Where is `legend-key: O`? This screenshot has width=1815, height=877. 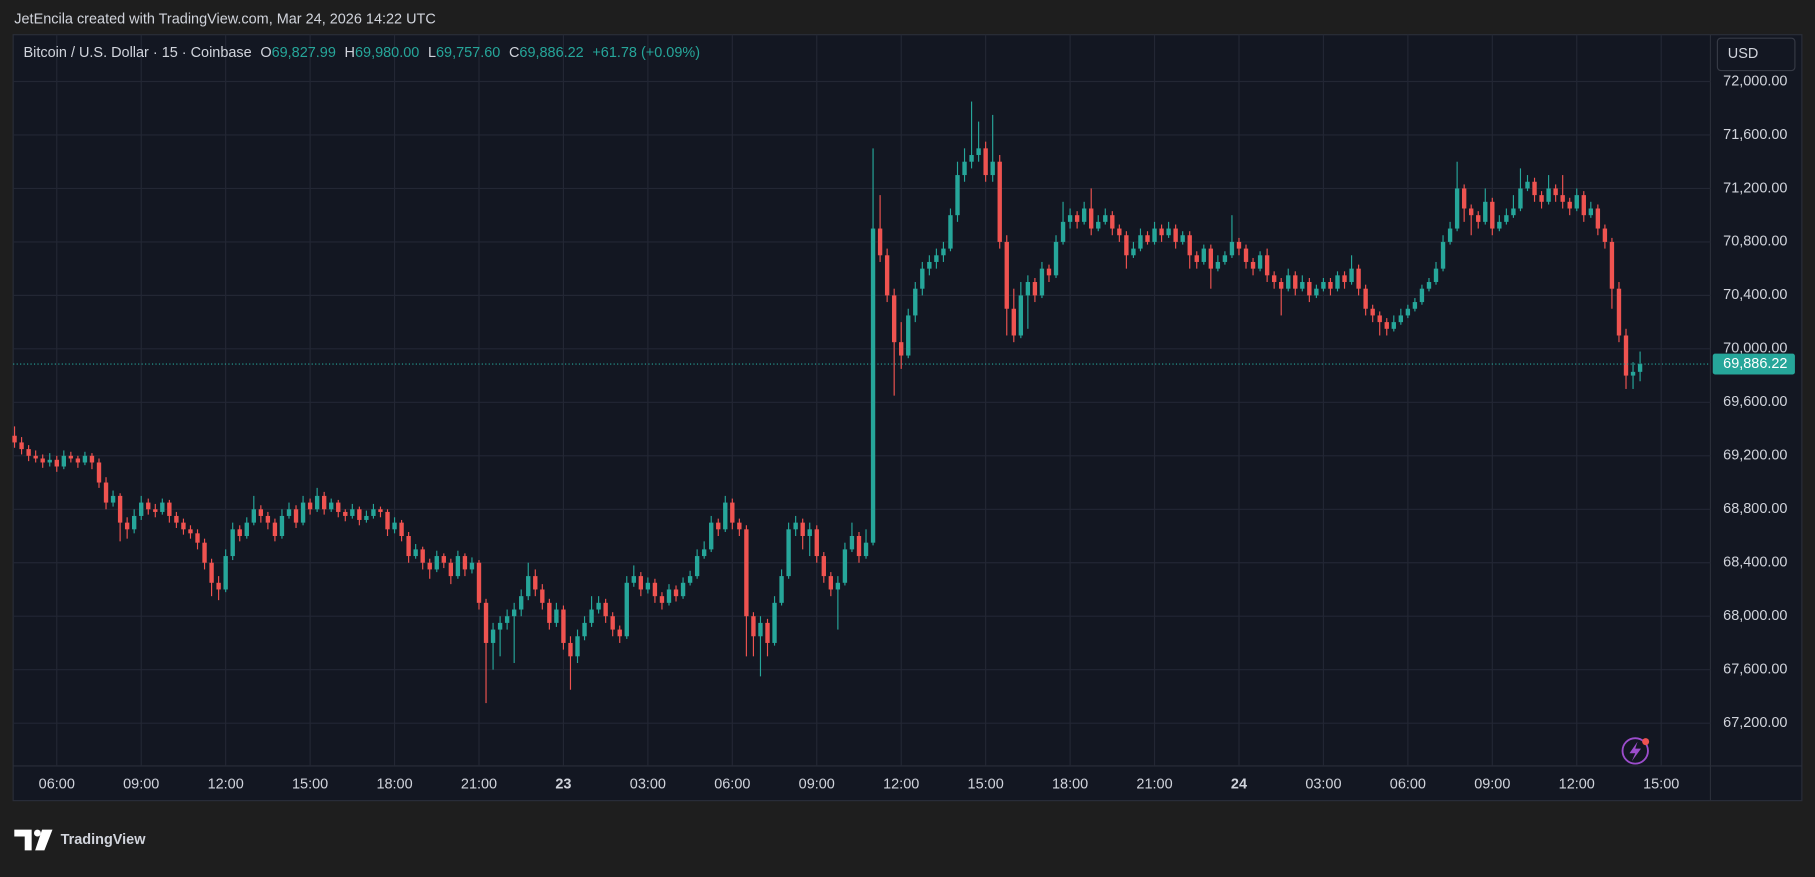
legend-key: O is located at coordinates (265, 53).